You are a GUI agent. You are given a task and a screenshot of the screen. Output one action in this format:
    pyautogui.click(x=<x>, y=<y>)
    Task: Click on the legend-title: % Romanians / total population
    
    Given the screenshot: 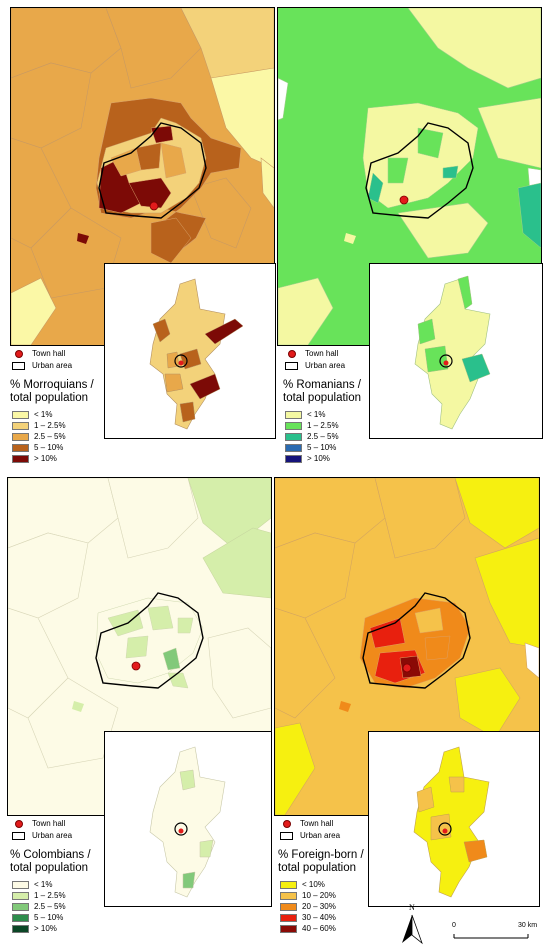 What is the action you would take?
    pyautogui.click(x=333, y=392)
    